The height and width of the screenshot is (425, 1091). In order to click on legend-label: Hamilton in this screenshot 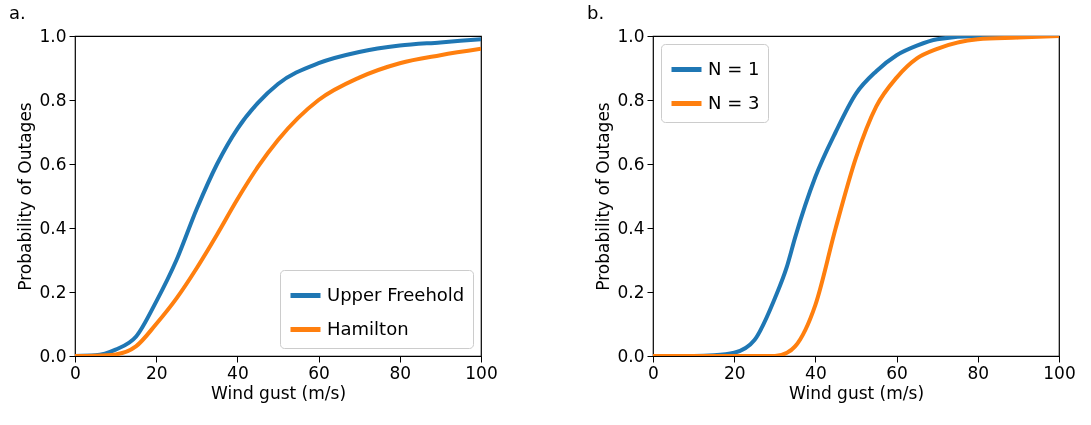, I will do `click(368, 328)`.